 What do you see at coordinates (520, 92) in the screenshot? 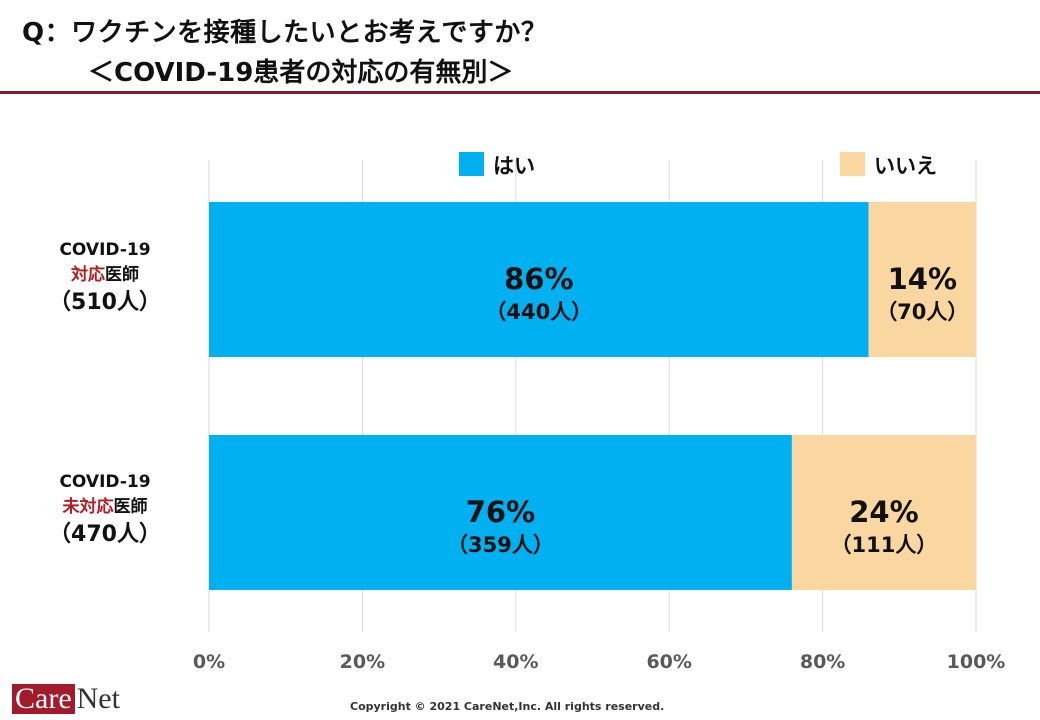
I see `title-divider` at bounding box center [520, 92].